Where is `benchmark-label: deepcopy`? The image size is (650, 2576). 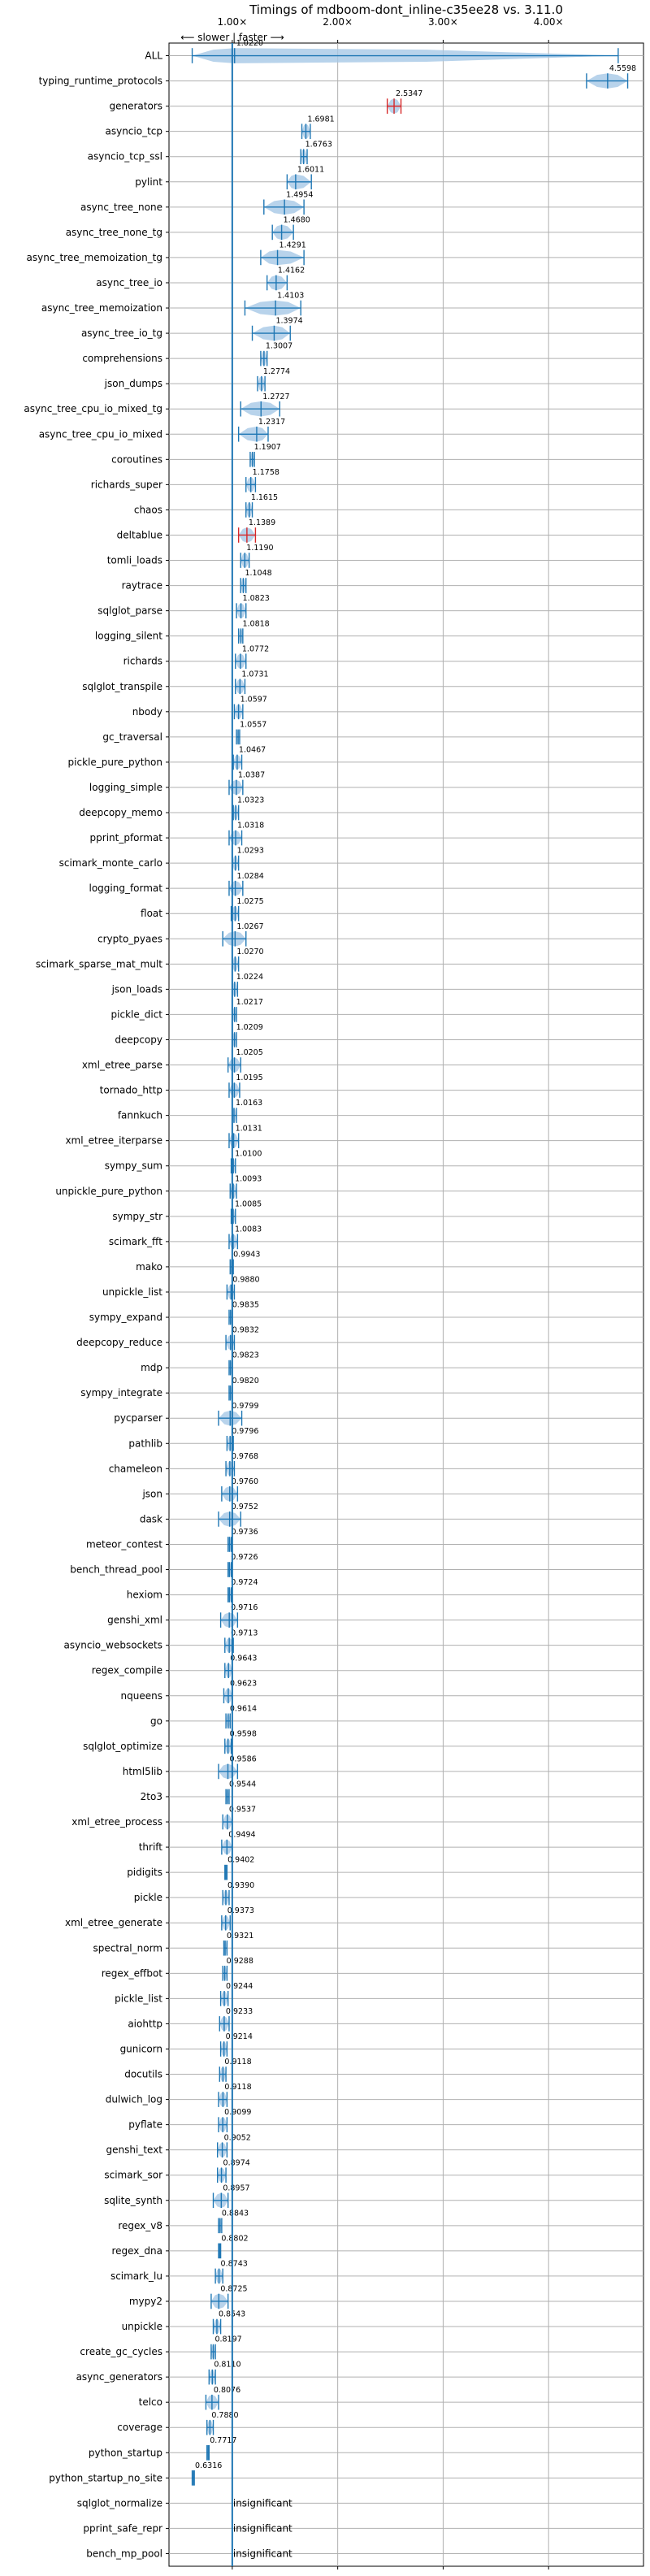
benchmark-label: deepcopy is located at coordinates (139, 1039).